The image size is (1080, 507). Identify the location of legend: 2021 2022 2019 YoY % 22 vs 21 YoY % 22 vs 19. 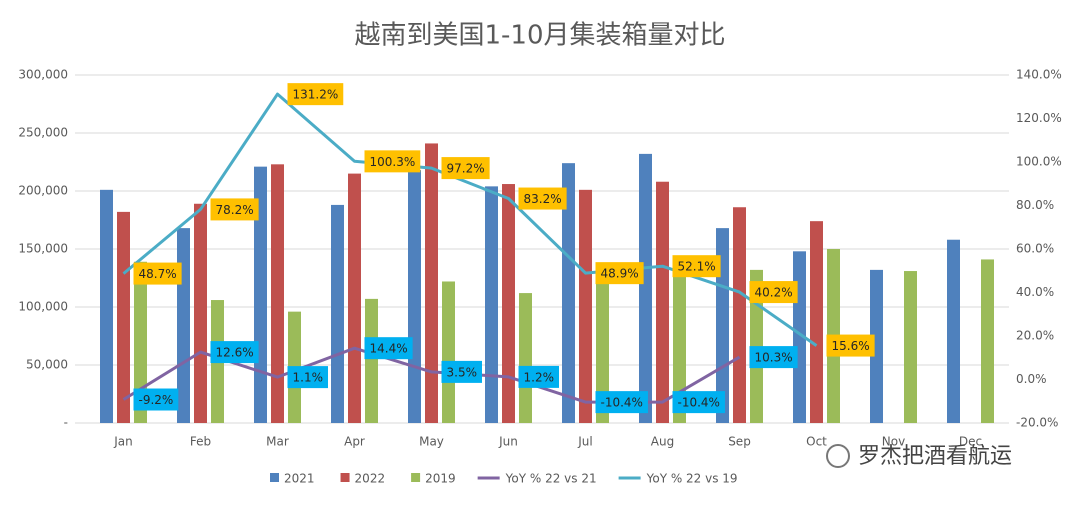
(504, 479).